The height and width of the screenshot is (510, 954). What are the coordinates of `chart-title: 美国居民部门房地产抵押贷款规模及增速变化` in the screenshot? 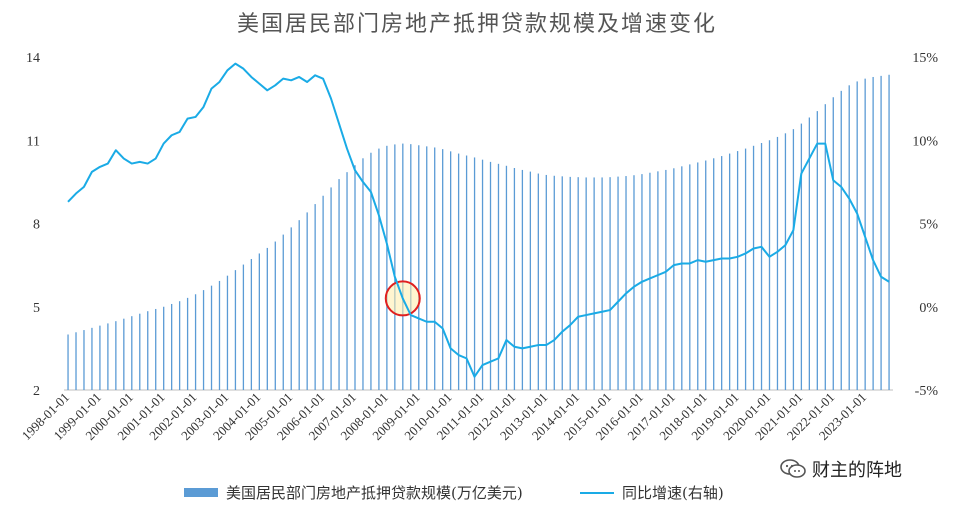 It's located at (476, 24).